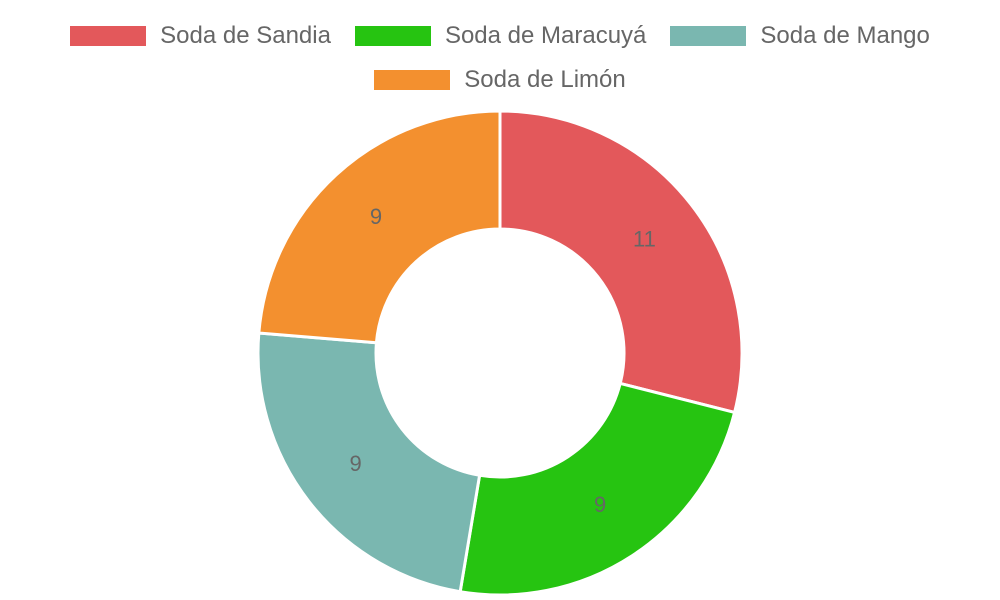  What do you see at coordinates (355, 463) in the screenshot?
I see `value-label-mango: 9` at bounding box center [355, 463].